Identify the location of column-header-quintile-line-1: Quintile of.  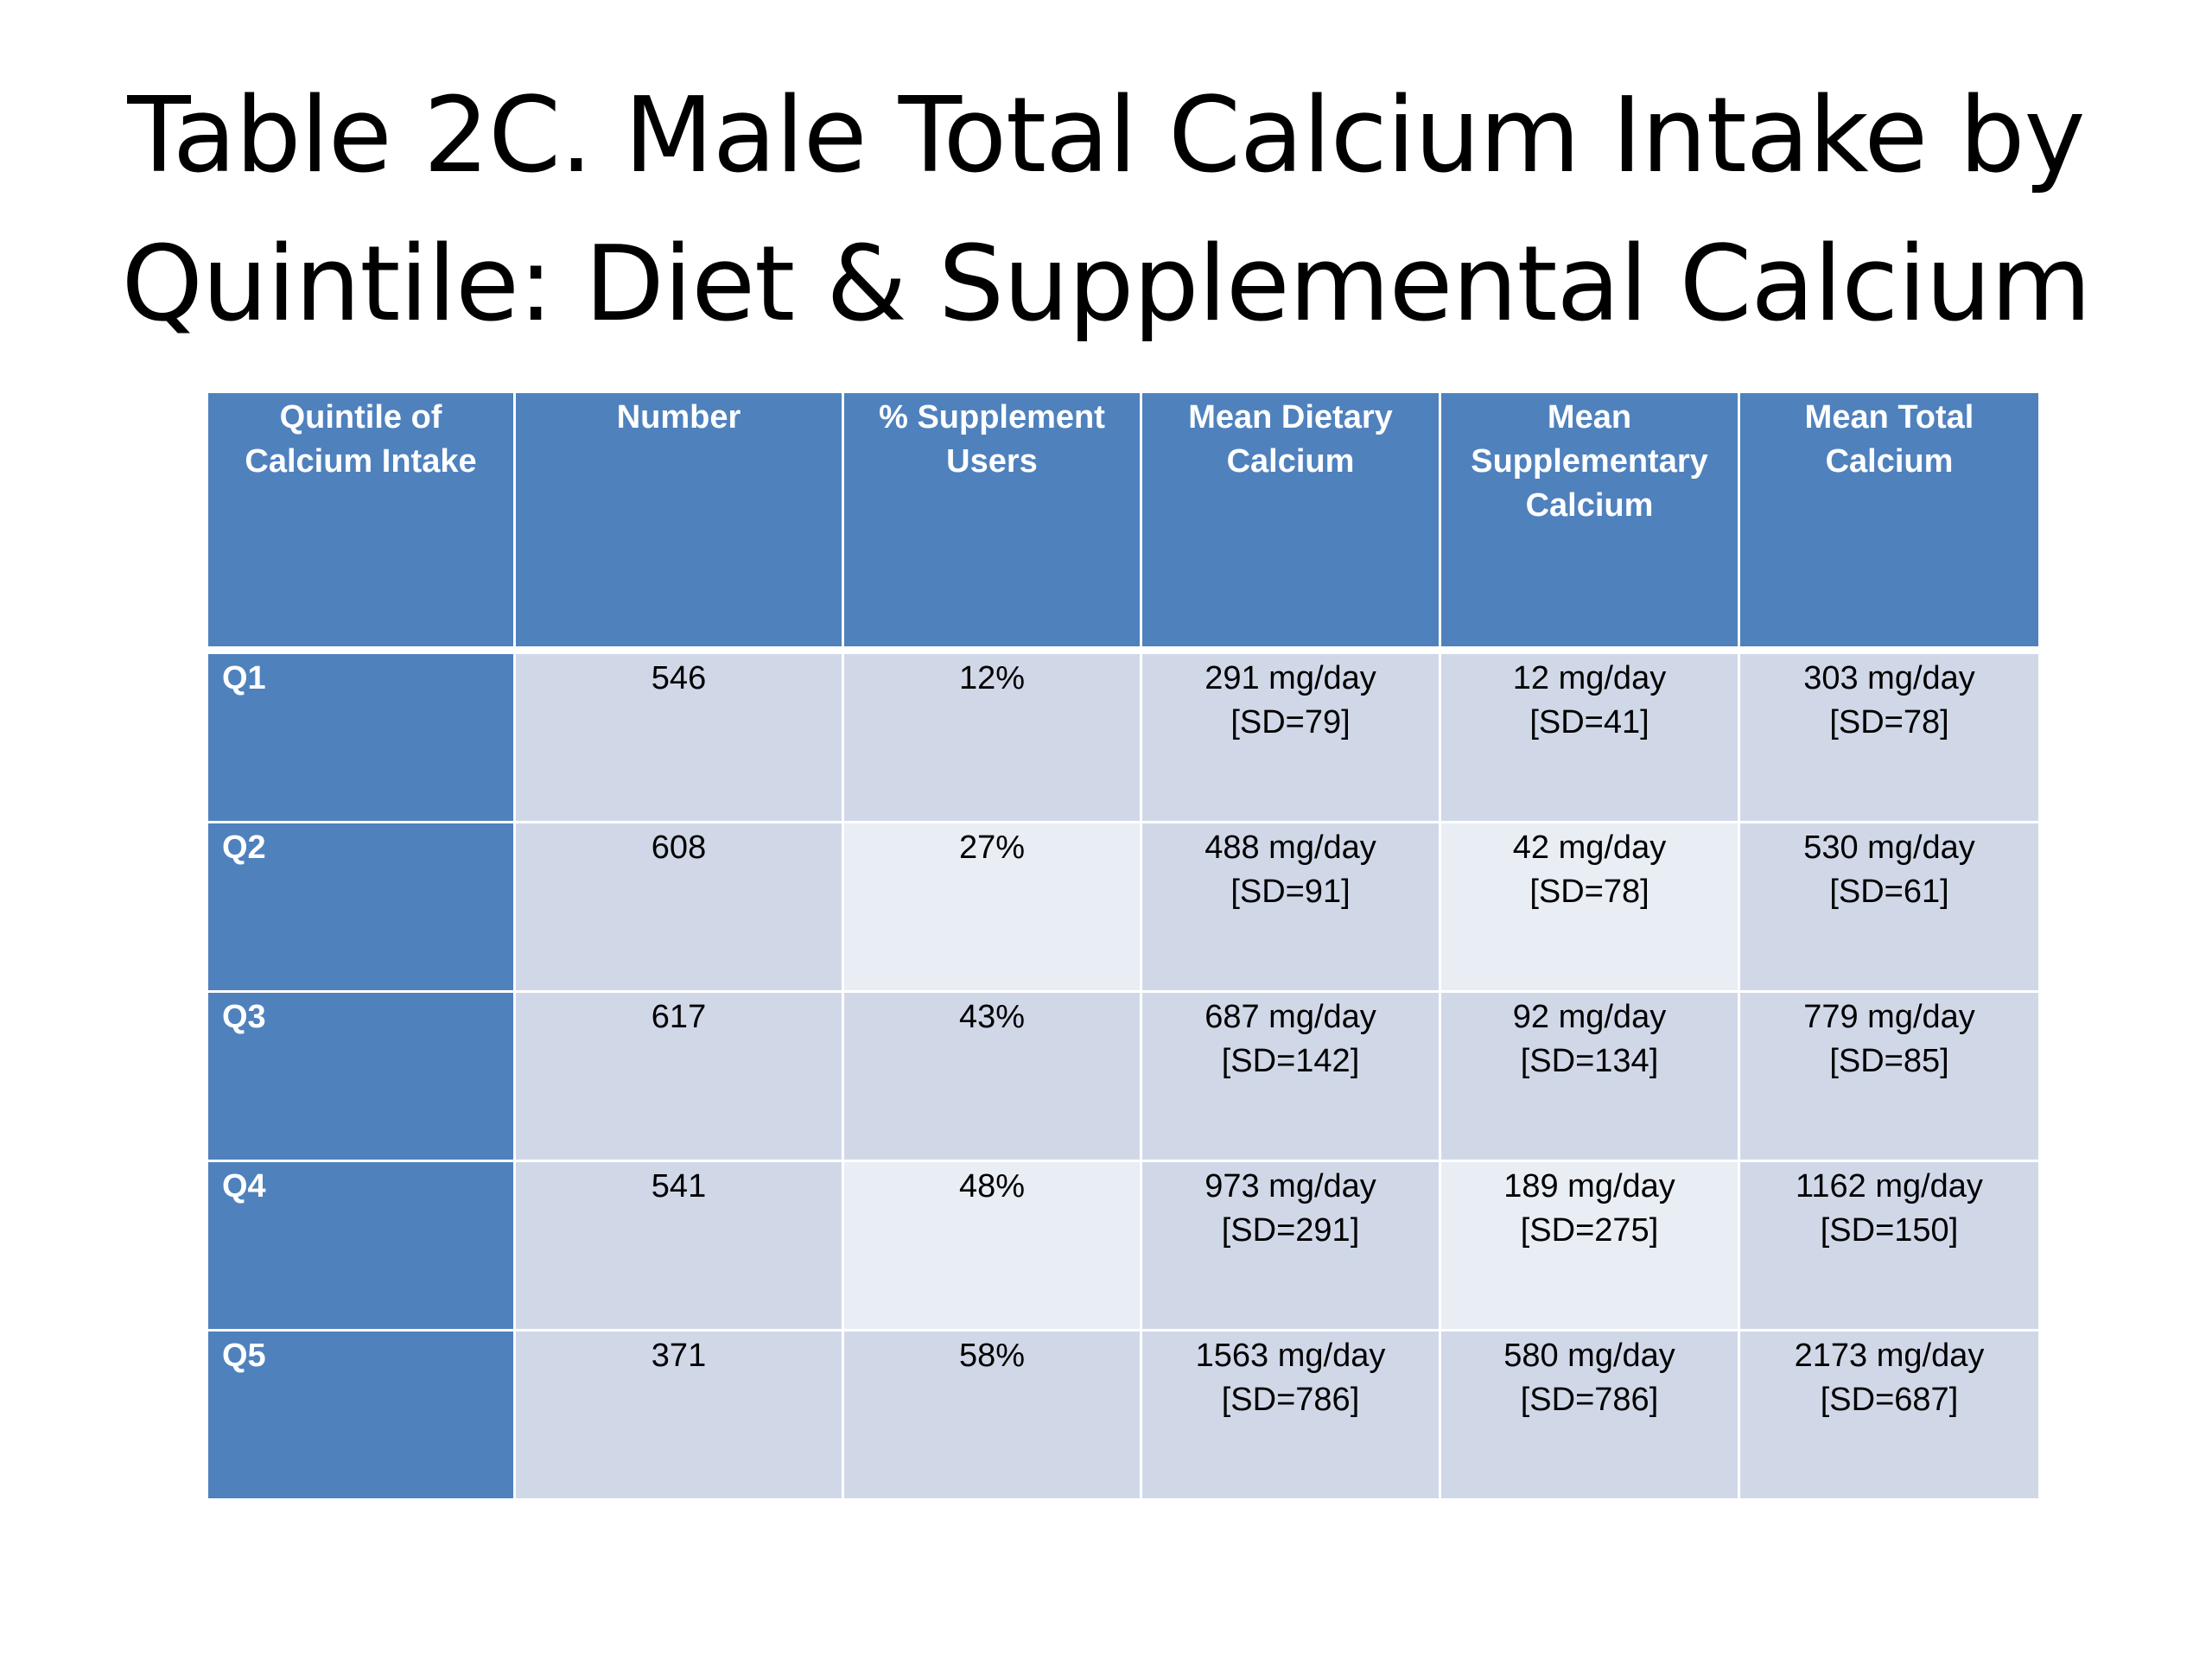
(360, 417).